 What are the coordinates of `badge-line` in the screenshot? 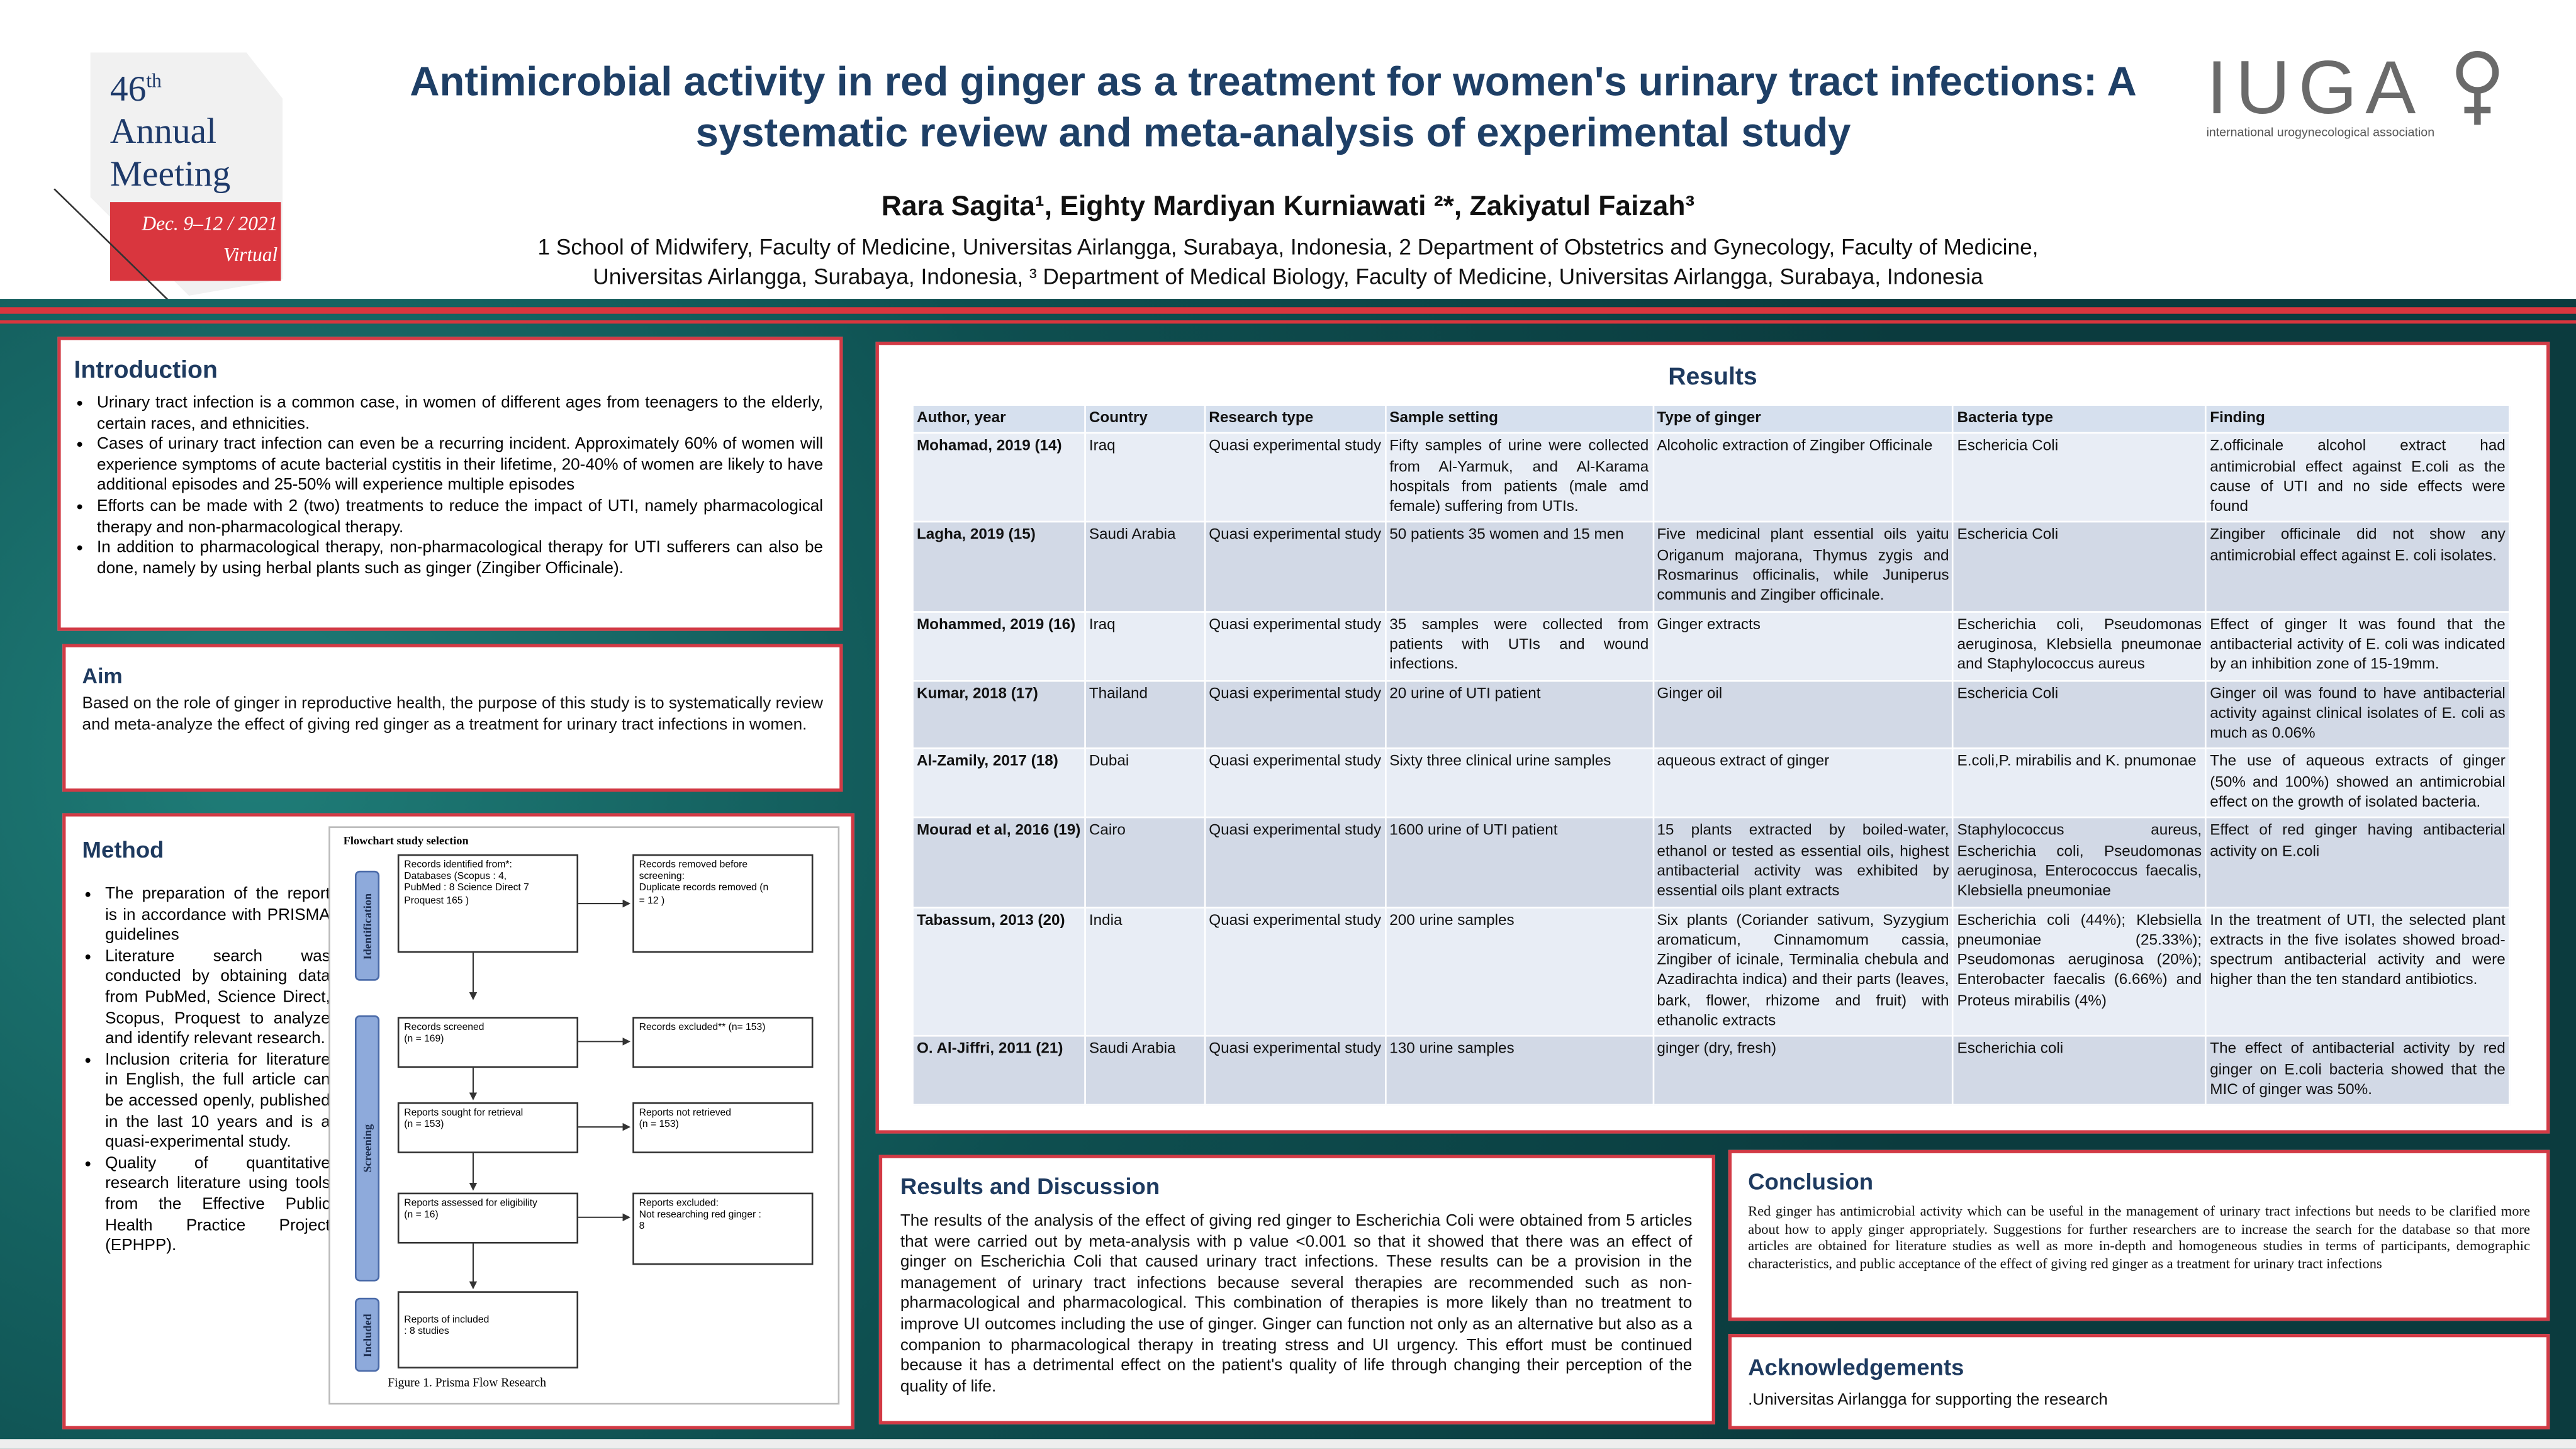 It's located at (121, 255).